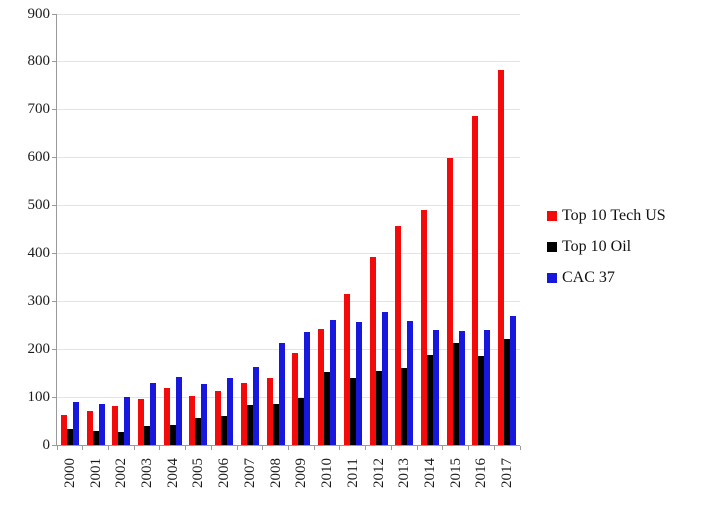 The height and width of the screenshot is (515, 701). What do you see at coordinates (384, 378) in the screenshot?
I see `bar-cac-37-2012` at bounding box center [384, 378].